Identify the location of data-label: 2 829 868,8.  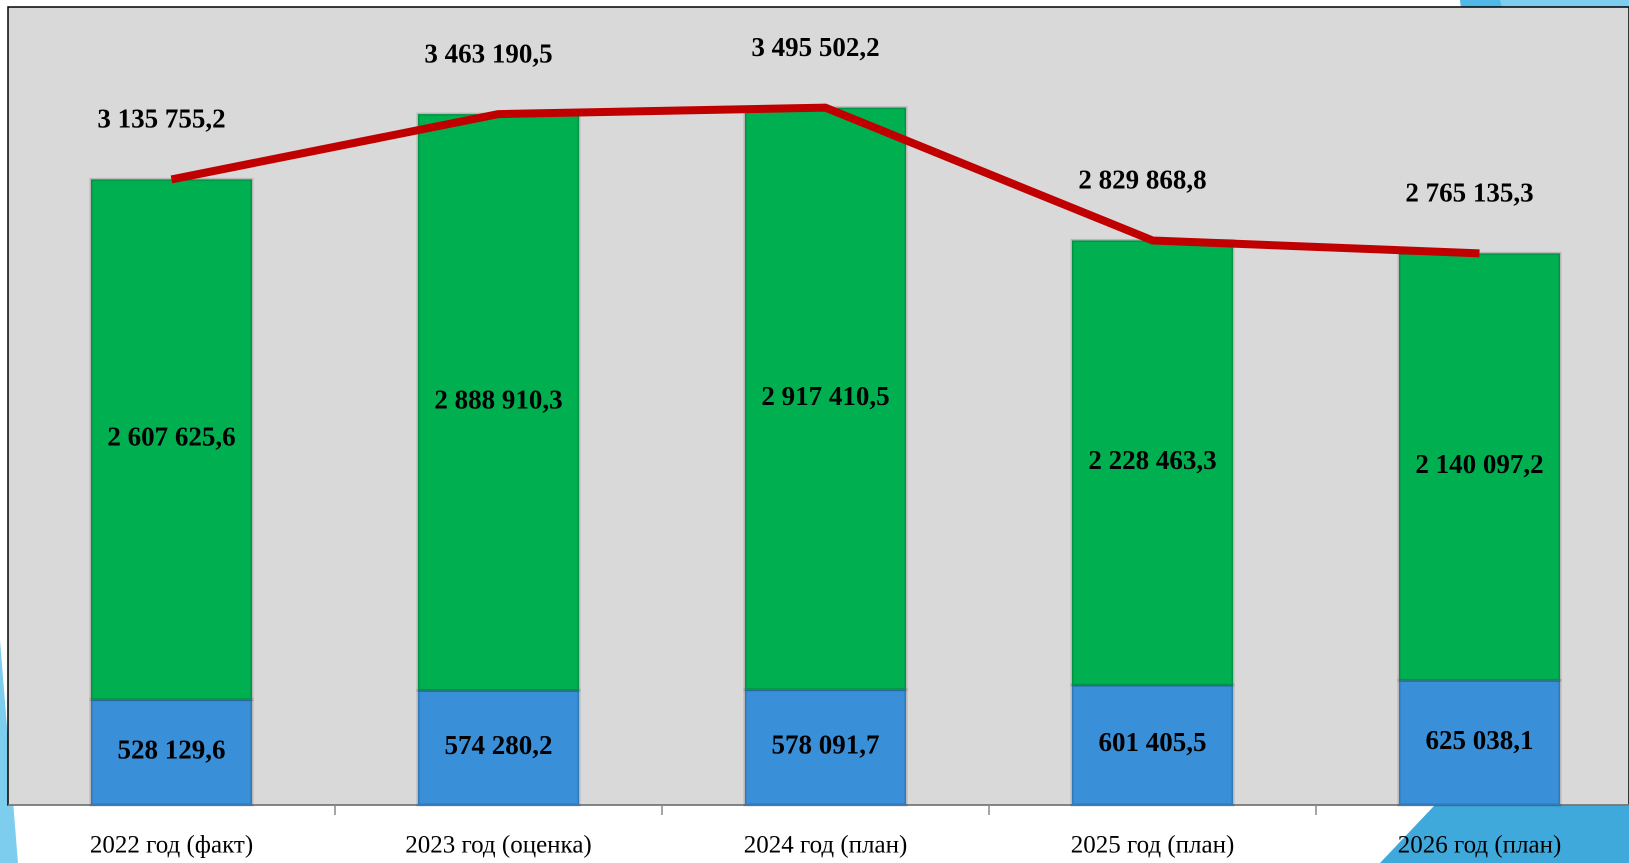
(1142, 180).